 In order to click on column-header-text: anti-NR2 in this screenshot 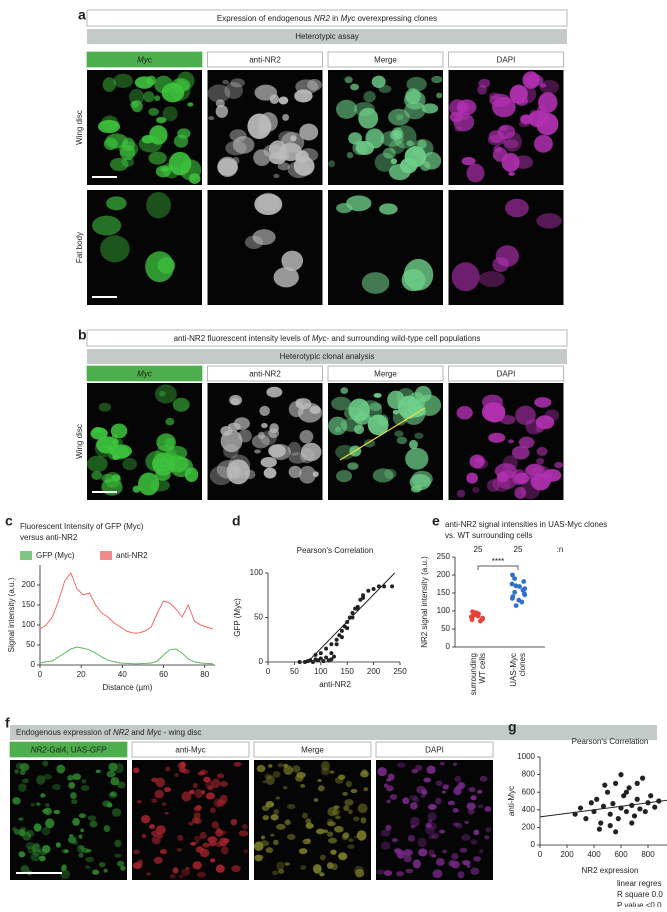, I will do `click(265, 374)`.